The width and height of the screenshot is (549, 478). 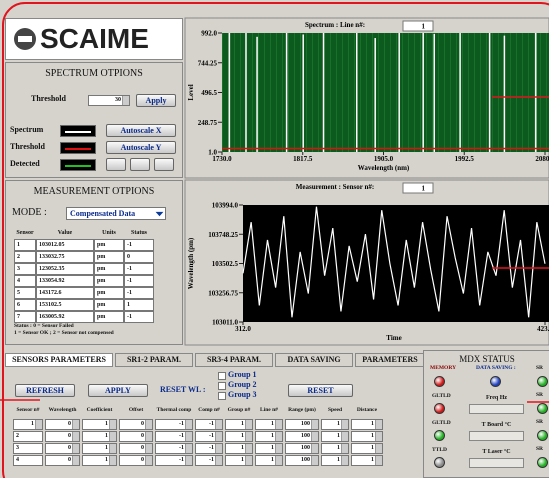 I want to click on autoscale-button: Autoscale X, so click(x=141, y=130).